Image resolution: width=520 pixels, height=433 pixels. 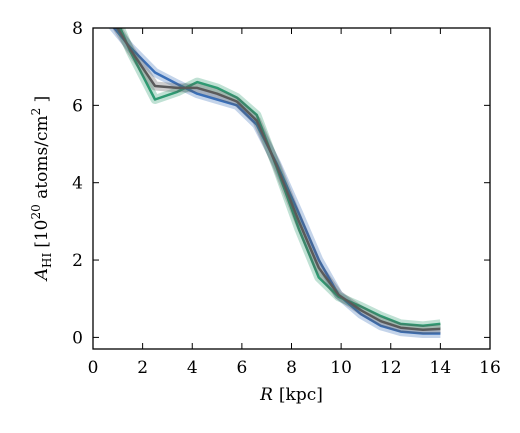 I want to click on y-tick-label: 6, so click(x=77, y=106).